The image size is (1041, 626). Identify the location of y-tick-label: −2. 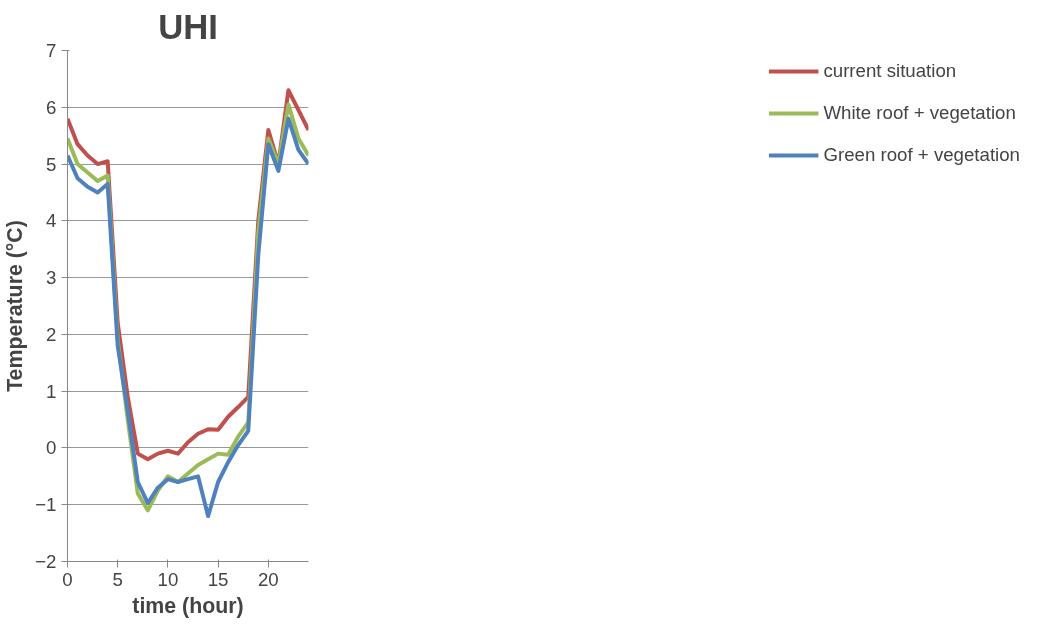
(46, 561).